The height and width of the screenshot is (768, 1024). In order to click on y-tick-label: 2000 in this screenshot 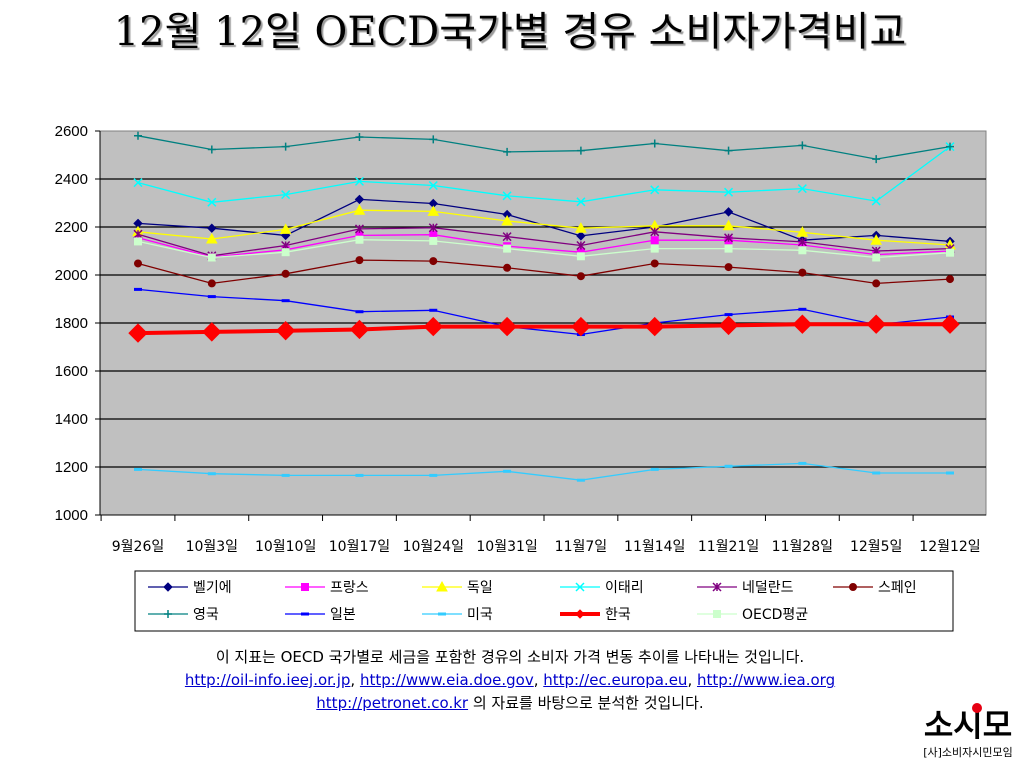, I will do `click(71, 275)`.